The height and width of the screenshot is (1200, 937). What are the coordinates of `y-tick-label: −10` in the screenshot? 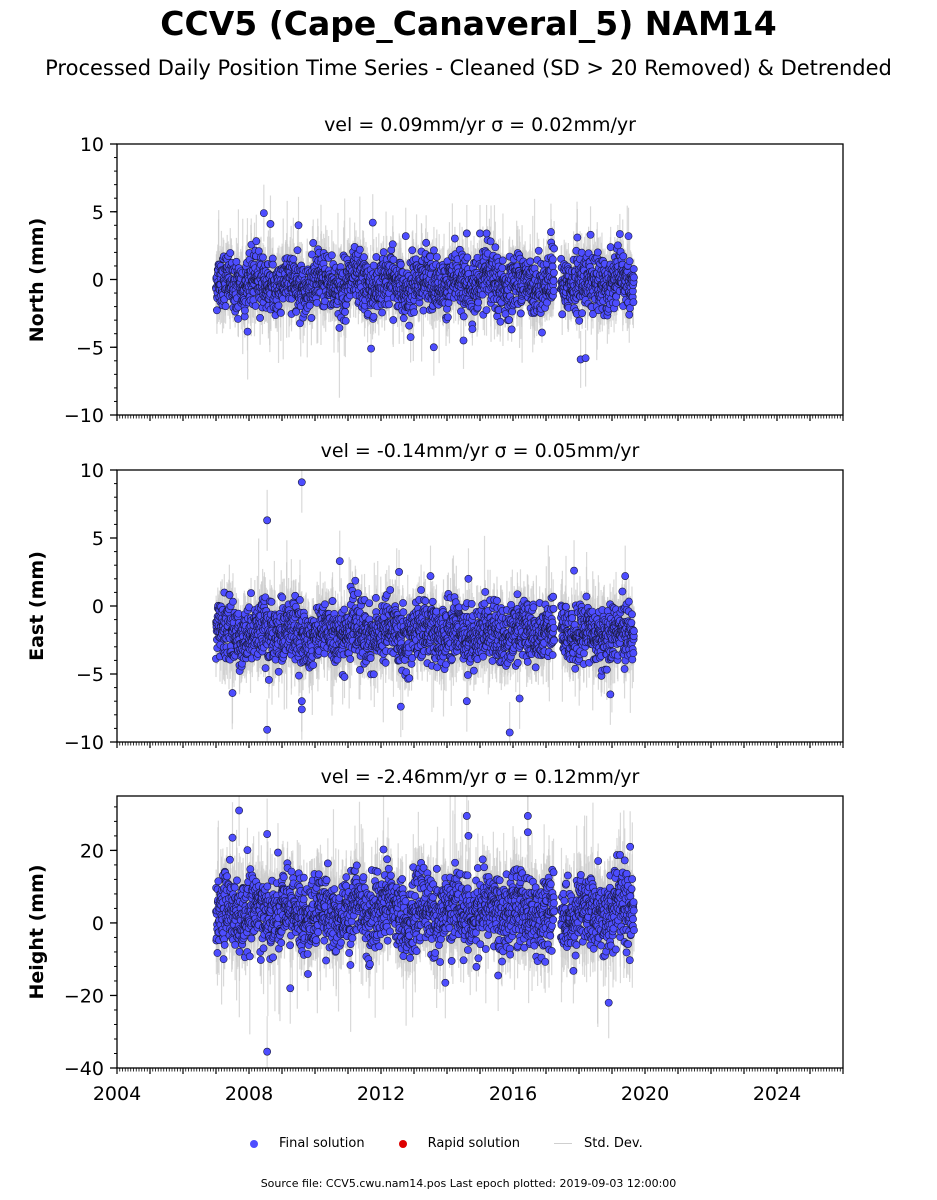 It's located at (84, 416).